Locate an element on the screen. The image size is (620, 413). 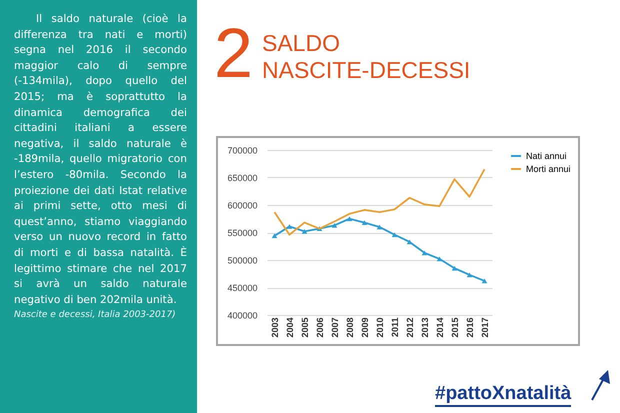
line-series is located at coordinates (380, 202).